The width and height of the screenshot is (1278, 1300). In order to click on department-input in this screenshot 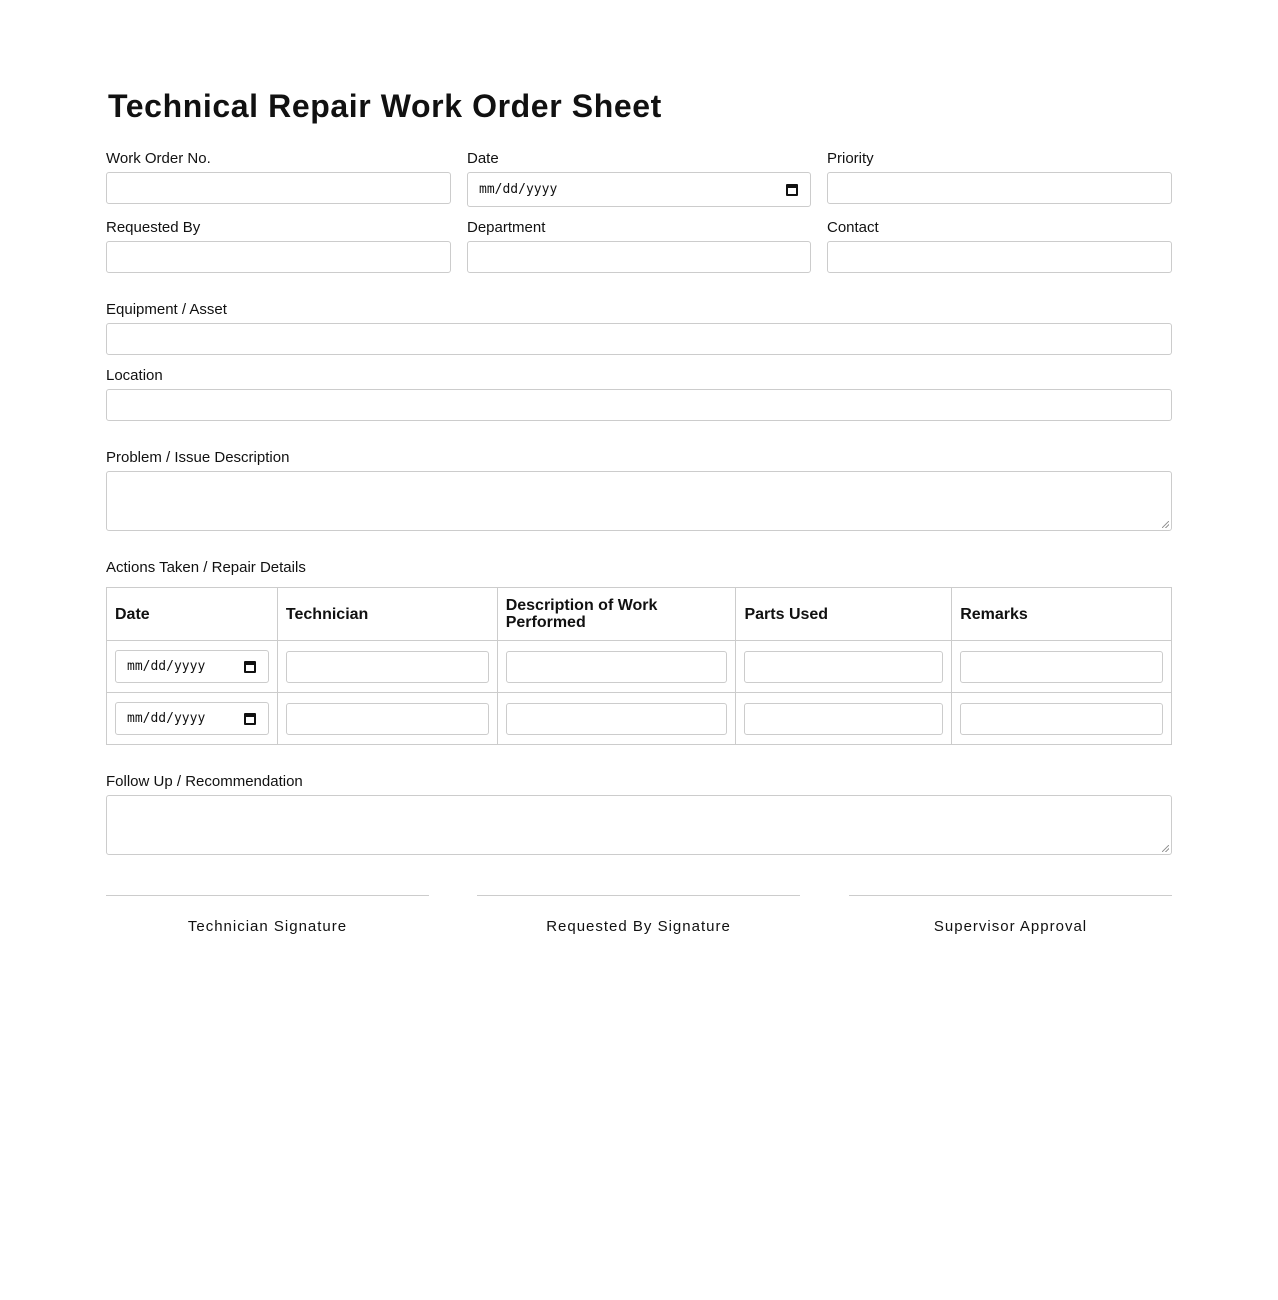, I will do `click(639, 257)`.